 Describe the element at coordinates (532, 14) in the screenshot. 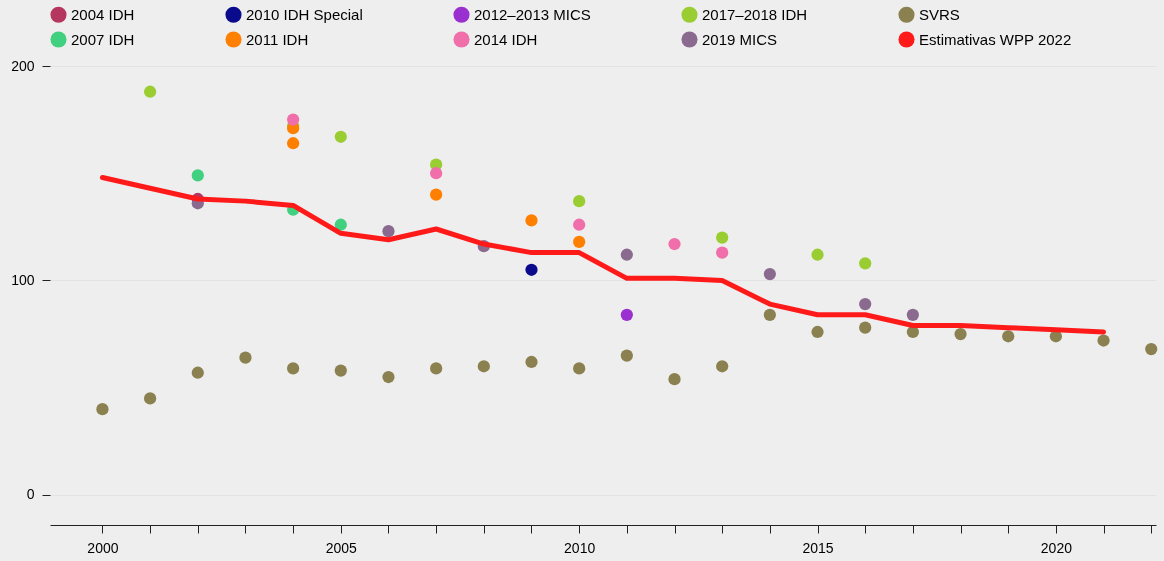

I see `legend-label: 2012–2013 MICS` at that location.